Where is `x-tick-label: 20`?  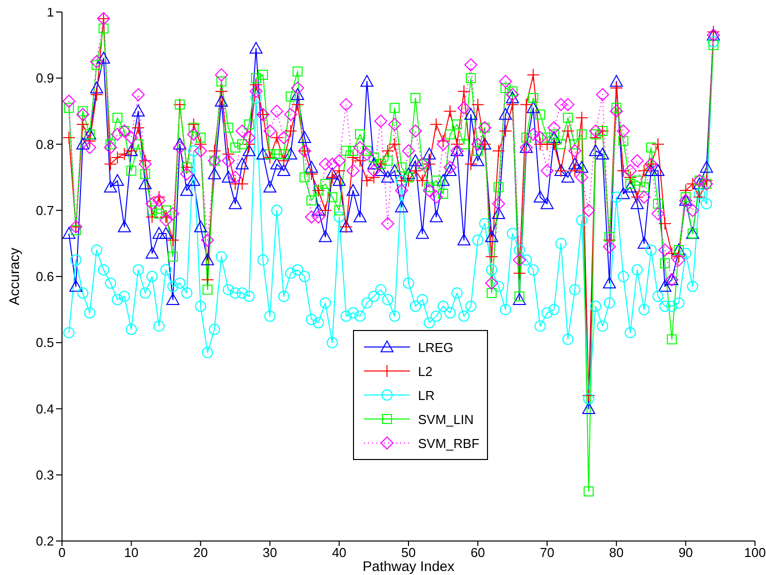
x-tick-label: 20 is located at coordinates (200, 552).